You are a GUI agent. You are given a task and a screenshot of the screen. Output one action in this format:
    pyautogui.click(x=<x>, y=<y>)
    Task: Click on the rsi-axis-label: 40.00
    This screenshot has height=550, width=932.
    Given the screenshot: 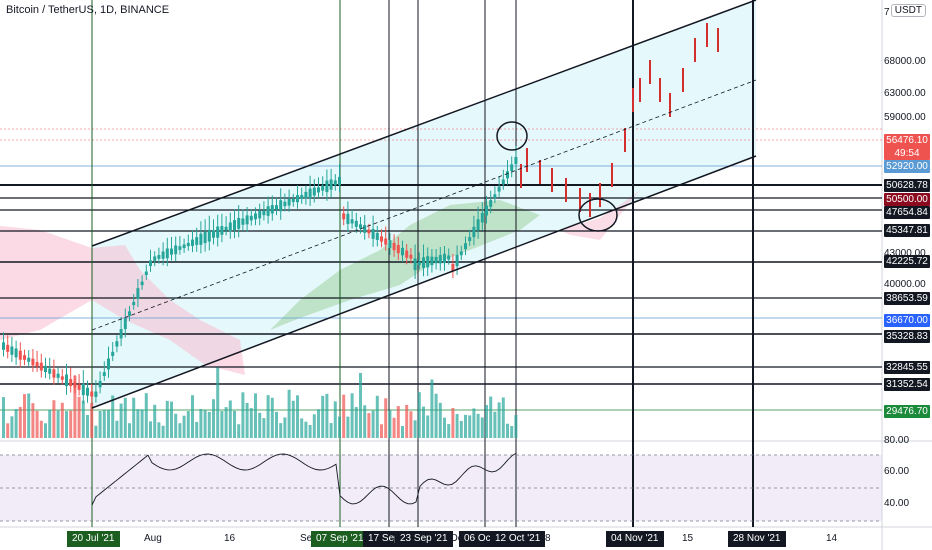 What is the action you would take?
    pyautogui.click(x=897, y=503)
    